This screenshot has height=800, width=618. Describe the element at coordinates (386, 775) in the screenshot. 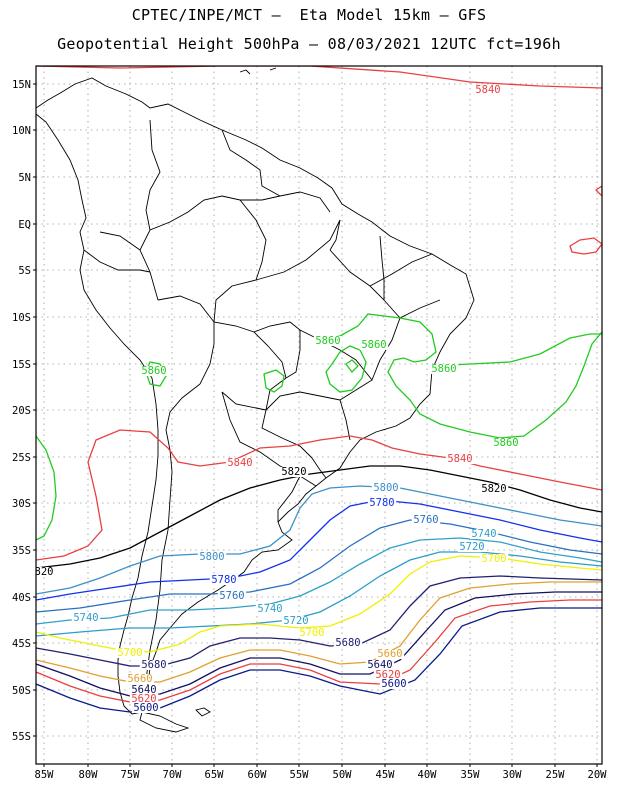

I see `lon-tick-label: 45W` at that location.